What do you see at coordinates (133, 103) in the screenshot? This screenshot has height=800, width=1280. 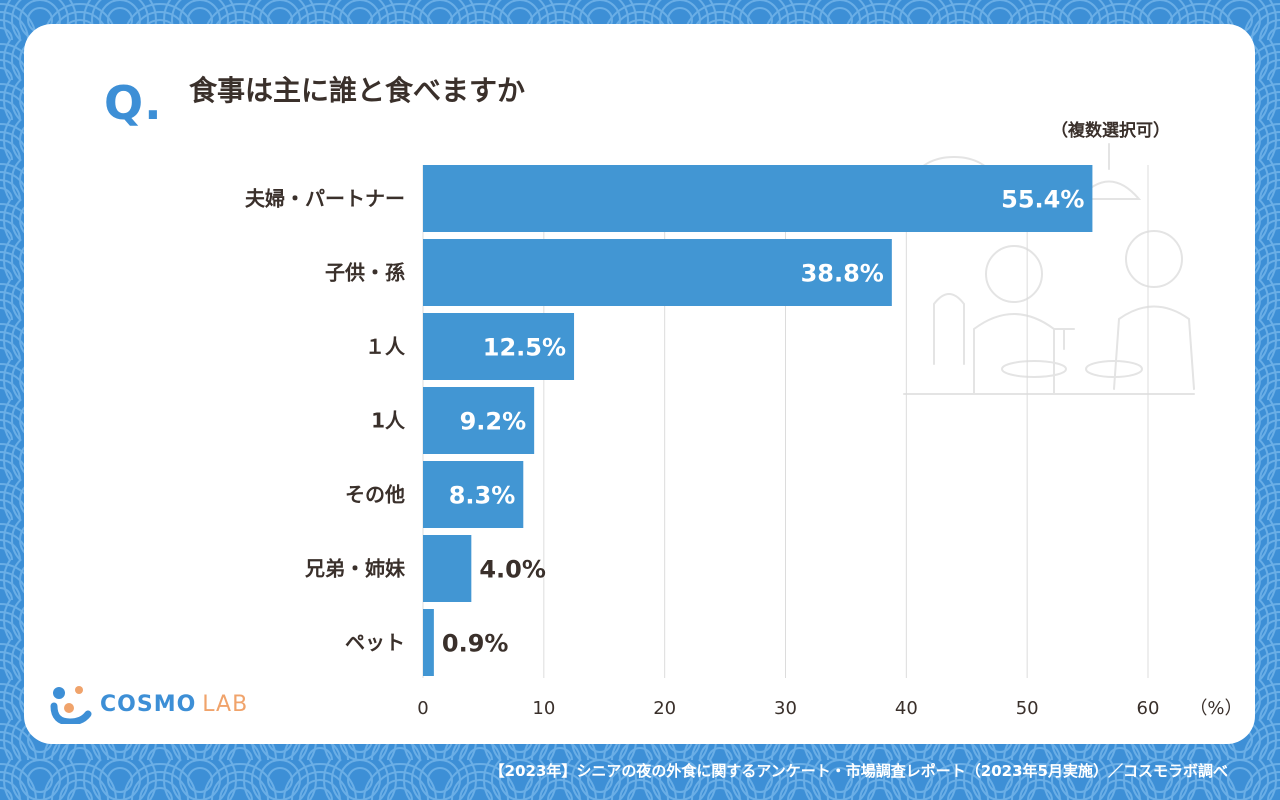 I see `question-mark: Q.` at bounding box center [133, 103].